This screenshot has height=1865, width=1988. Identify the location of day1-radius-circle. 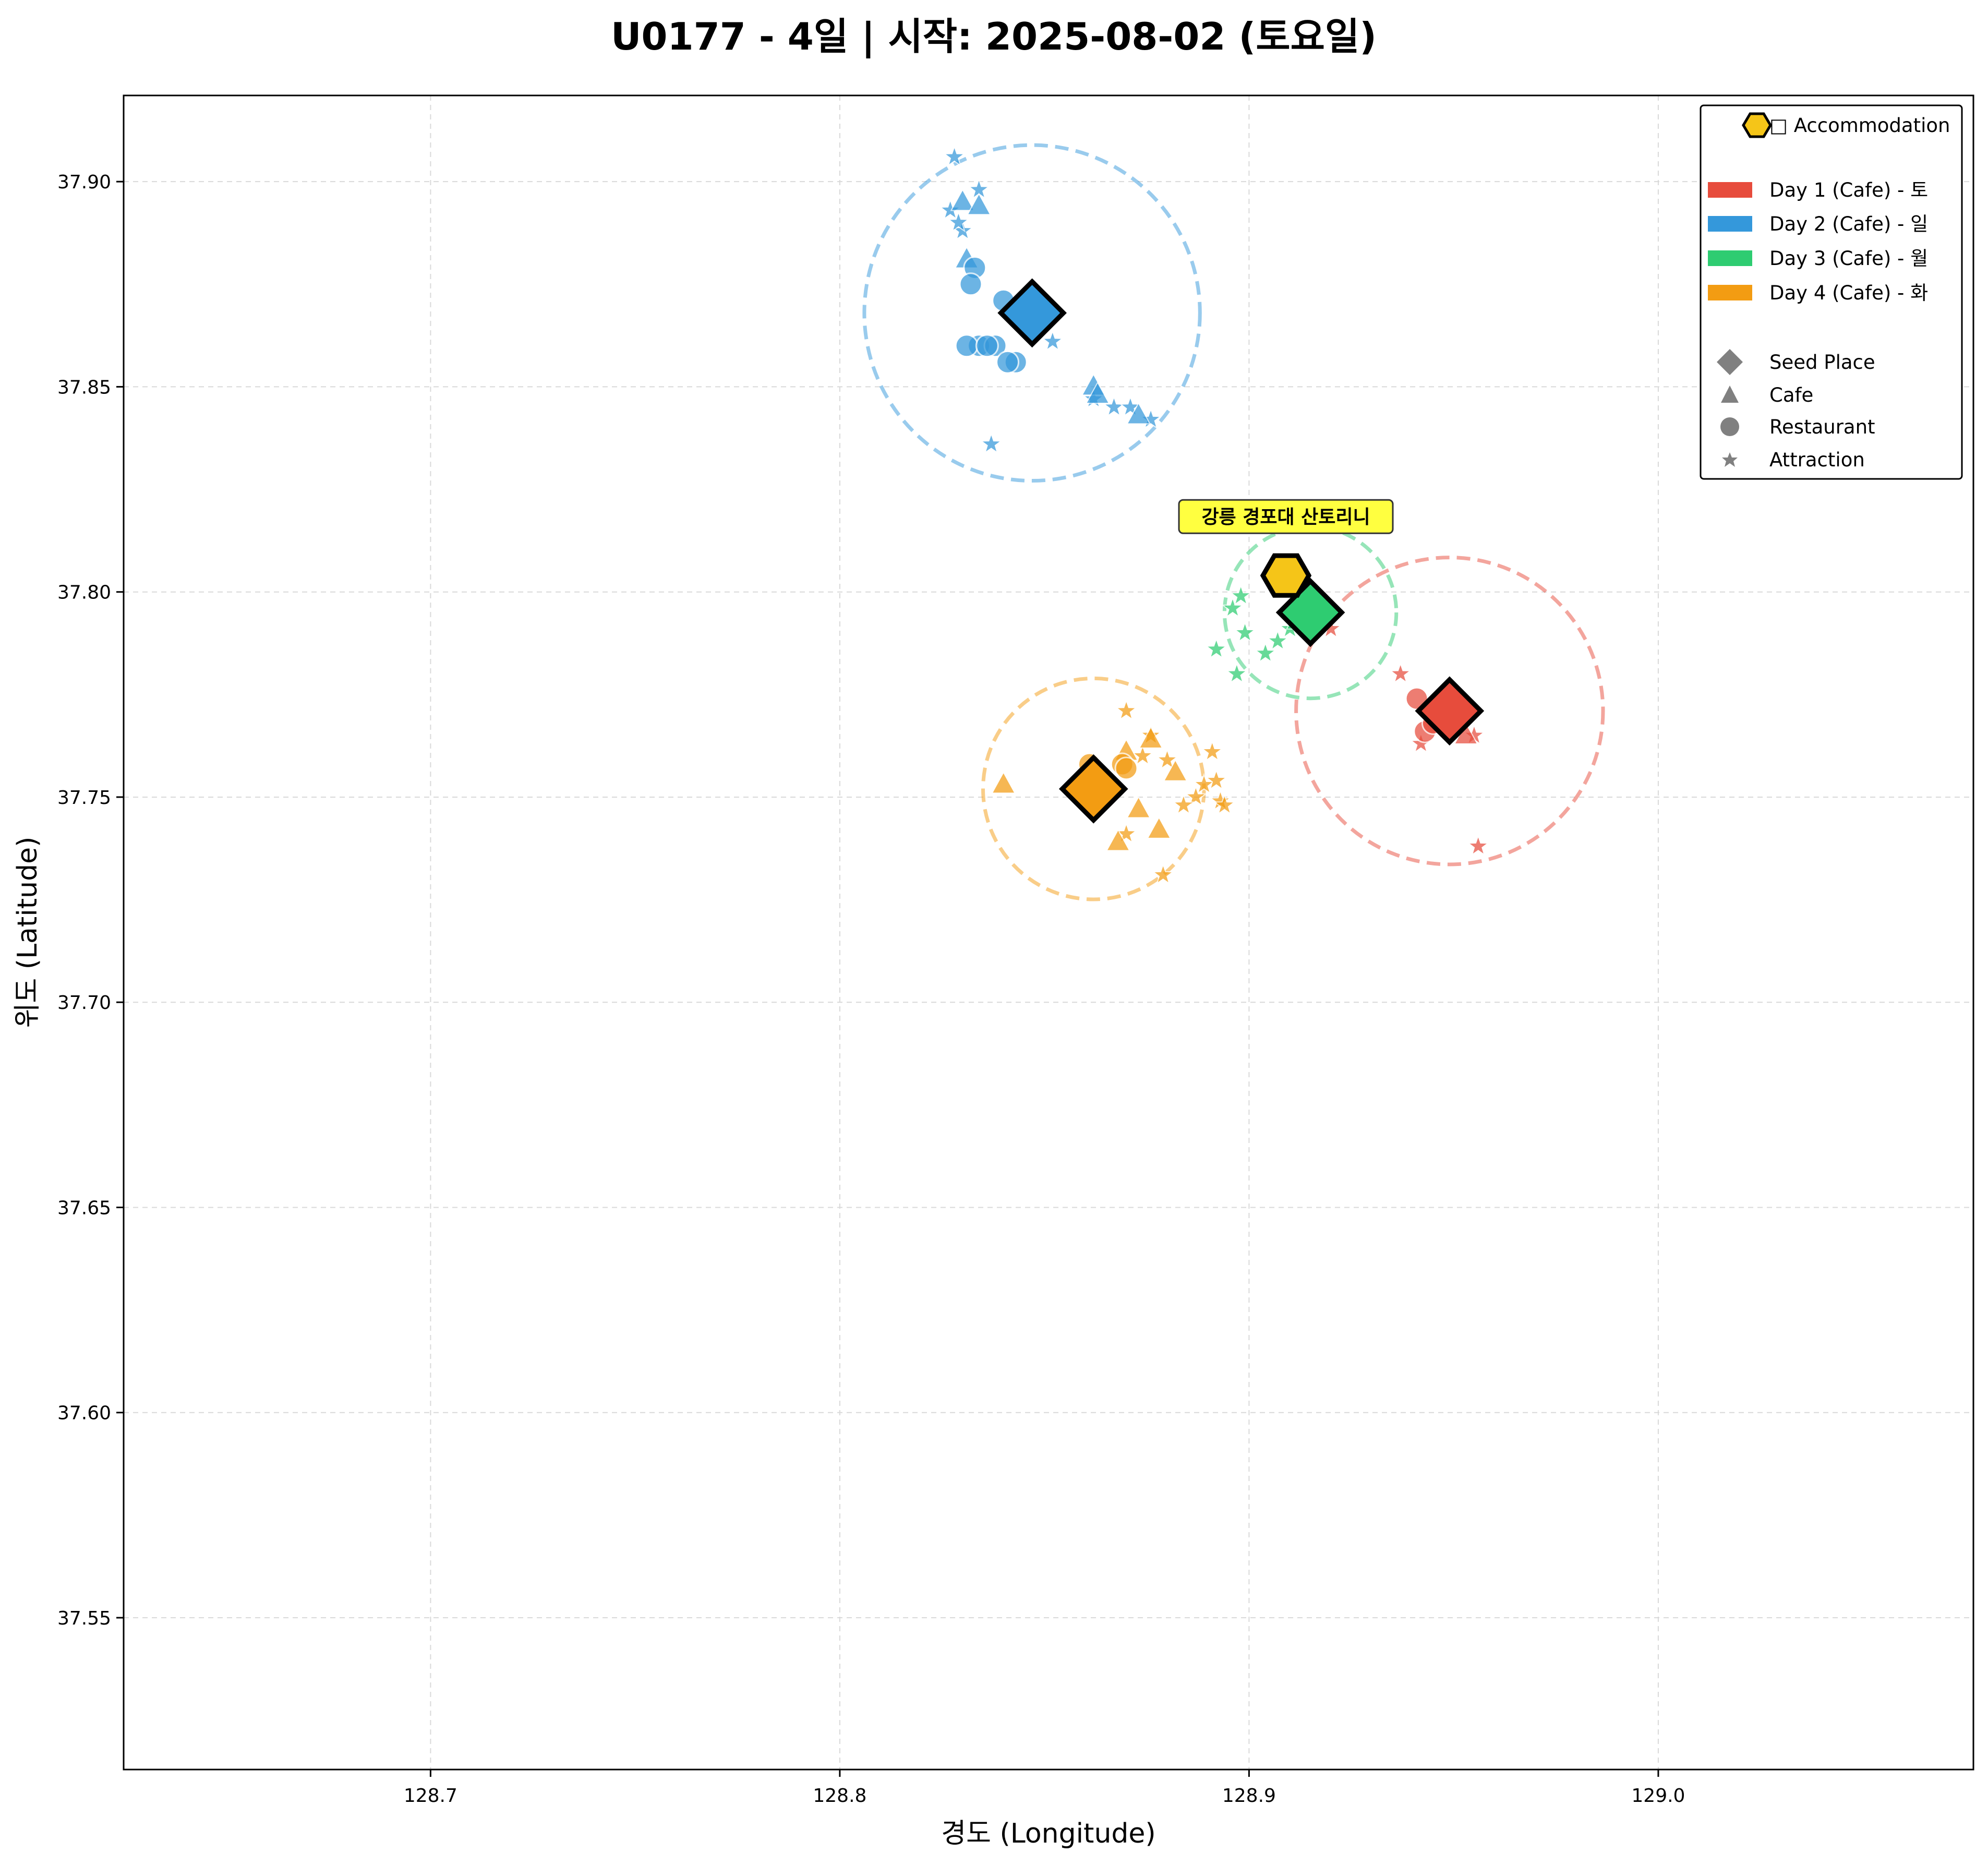
(1449, 711).